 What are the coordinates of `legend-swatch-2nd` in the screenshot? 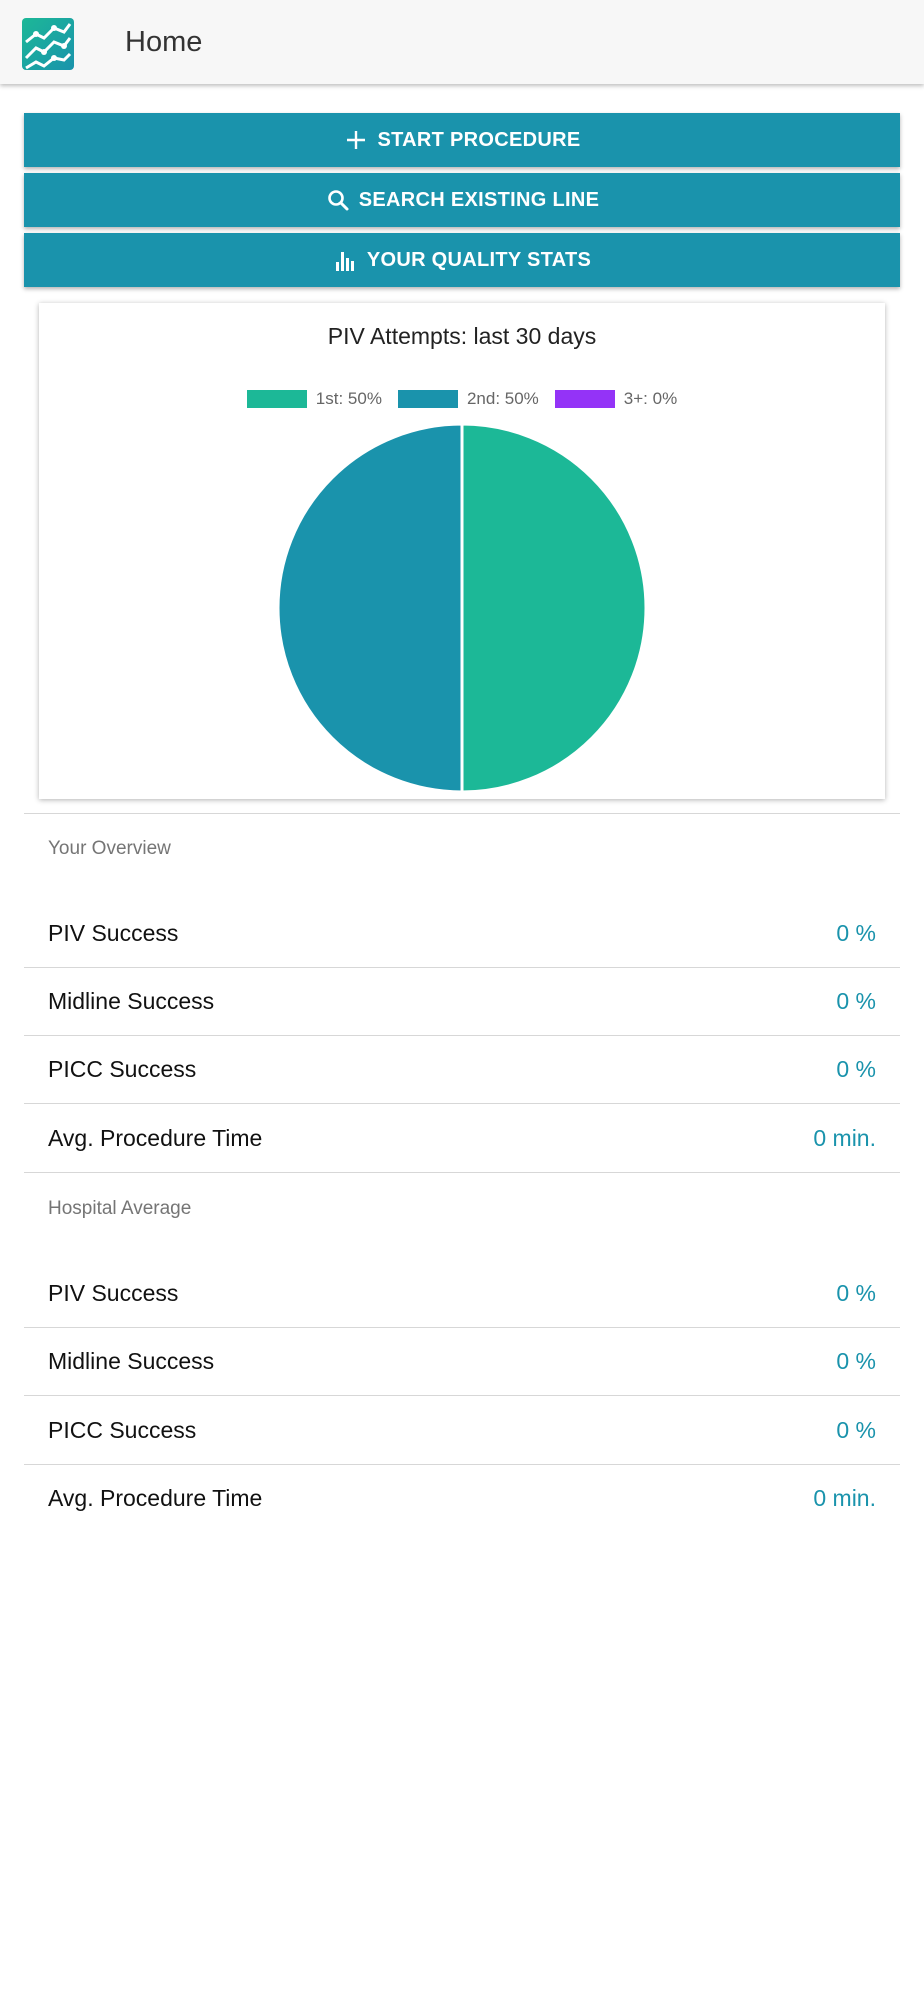 It's located at (427, 399).